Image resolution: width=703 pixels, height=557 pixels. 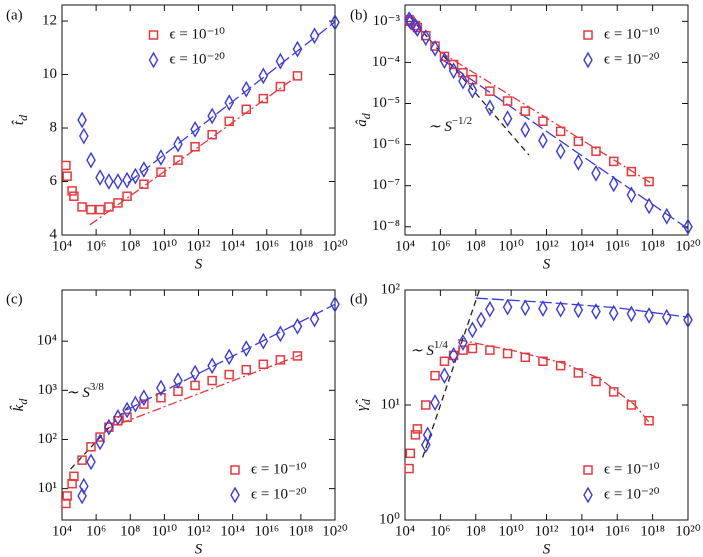 What do you see at coordinates (232, 531) in the screenshot?
I see `x-tick-label: 10¹⁴` at bounding box center [232, 531].